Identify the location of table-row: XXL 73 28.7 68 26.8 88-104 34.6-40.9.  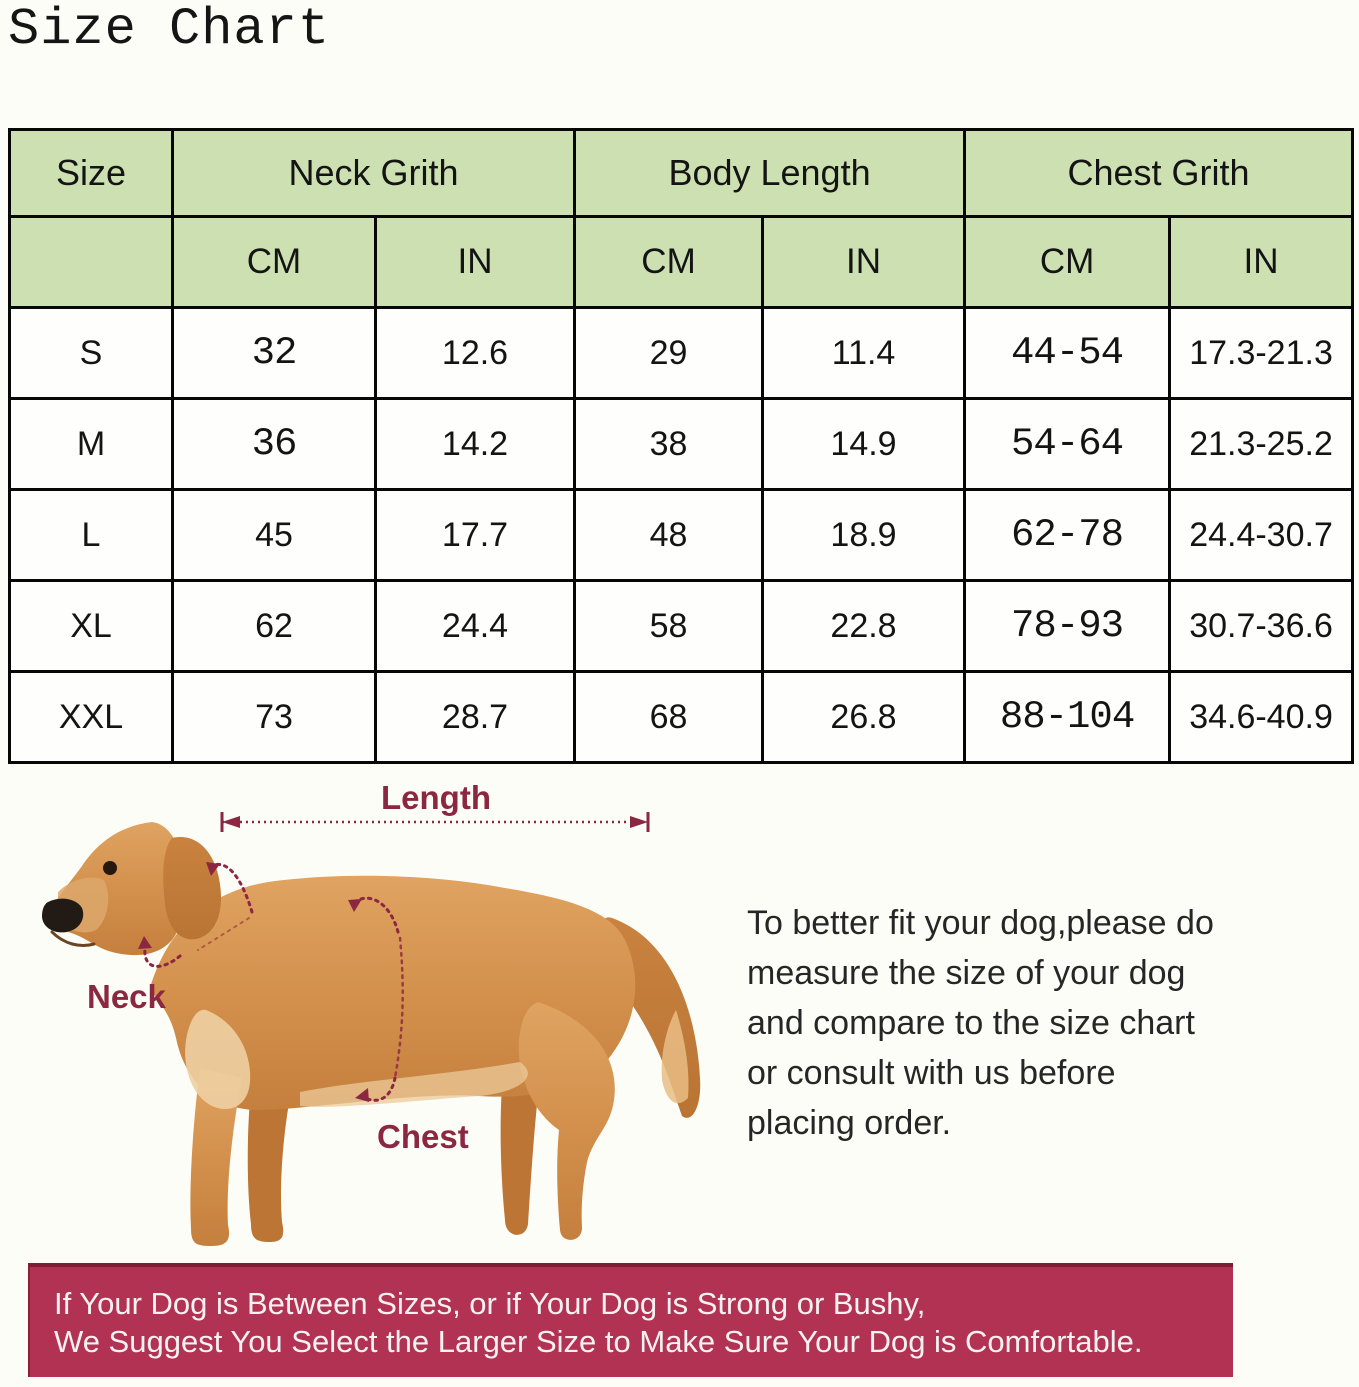
(681, 717).